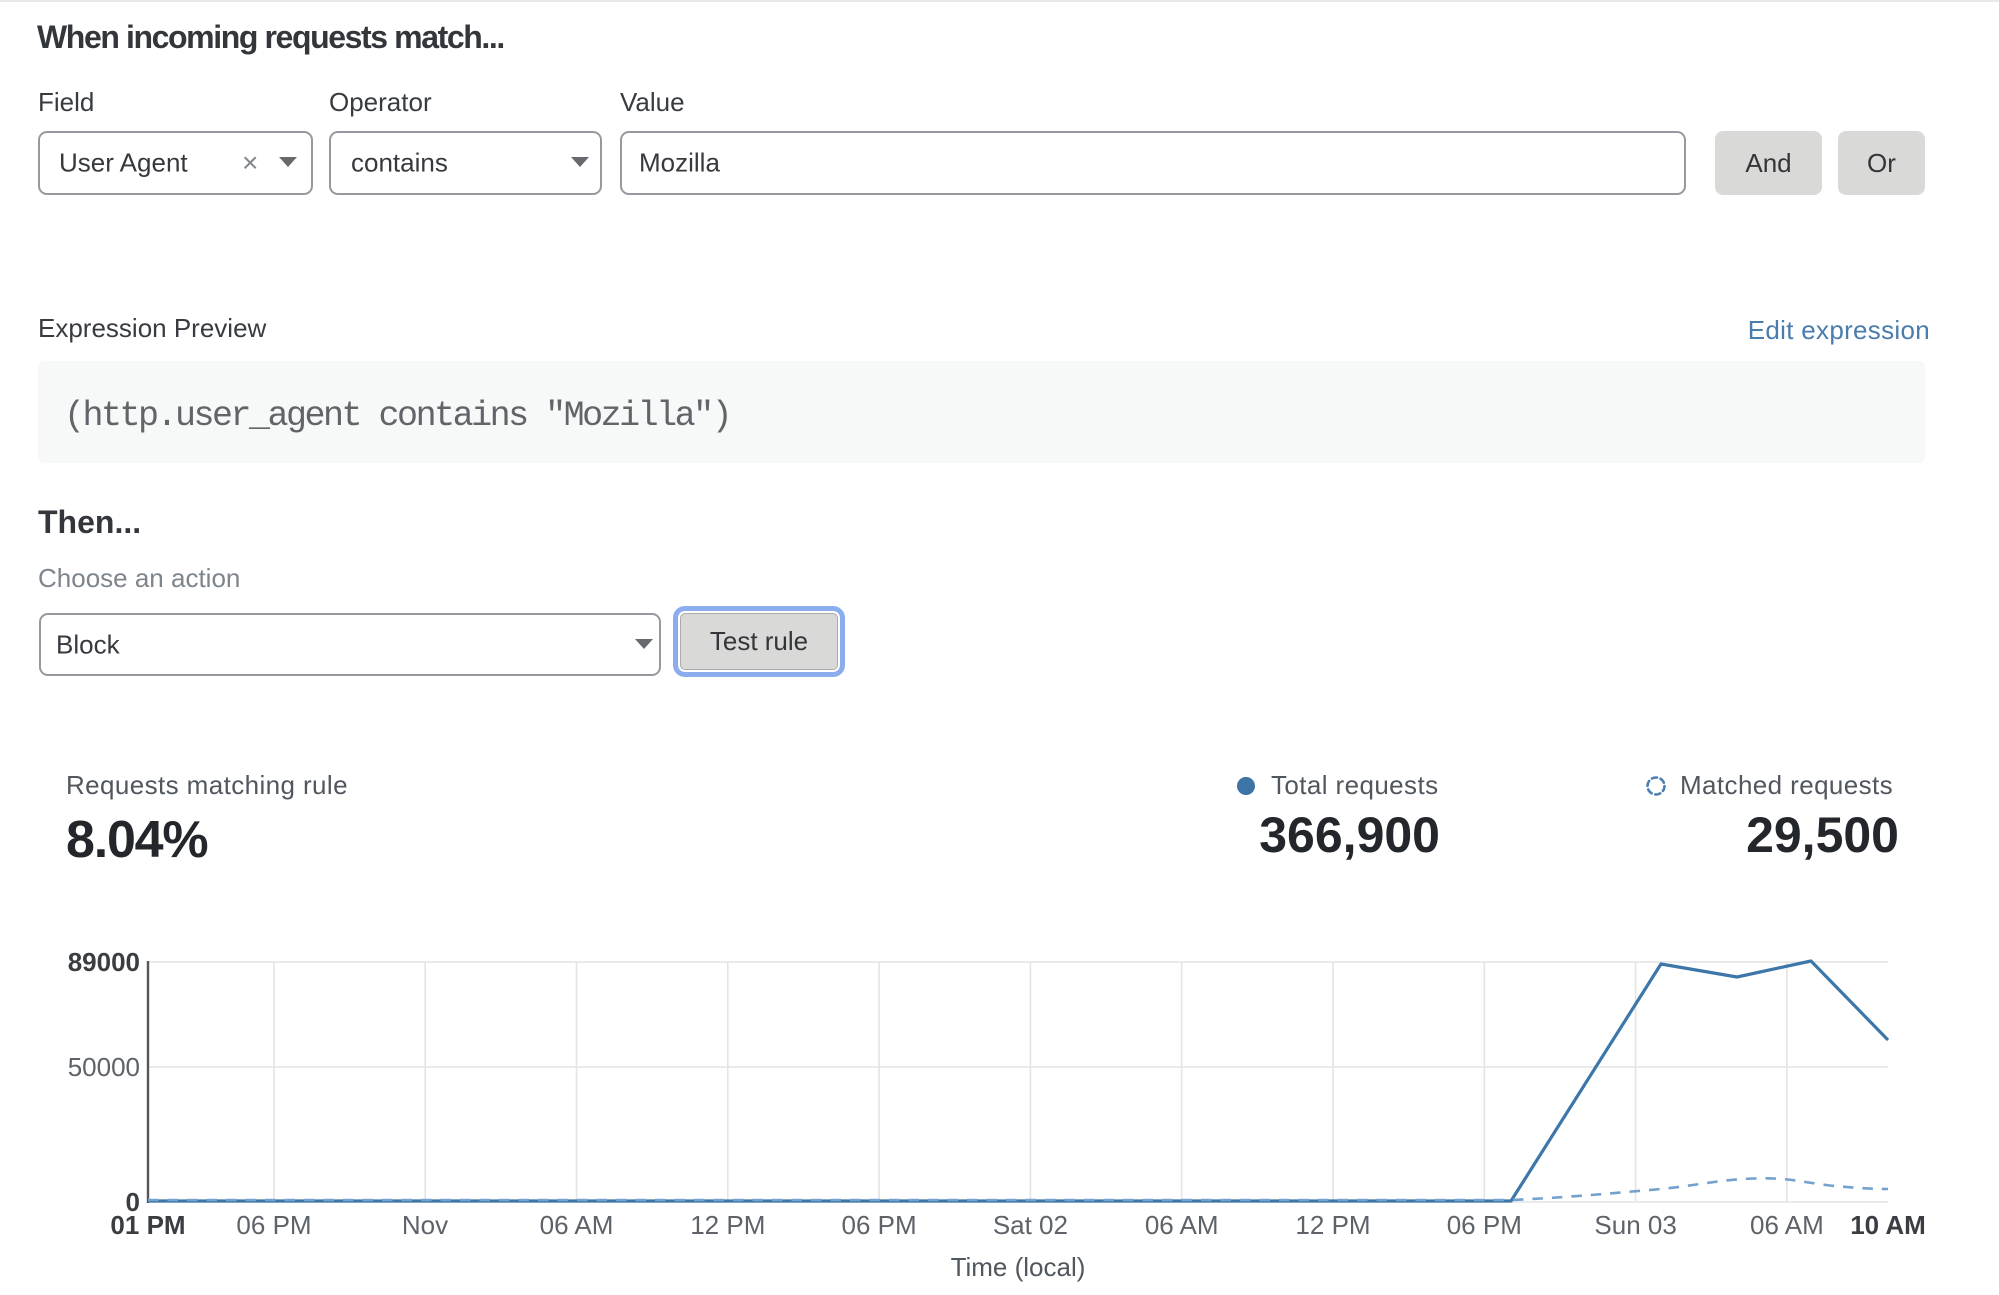 This screenshot has width=1999, height=1295. What do you see at coordinates (104, 962) in the screenshot?
I see `svg-text: 89000` at bounding box center [104, 962].